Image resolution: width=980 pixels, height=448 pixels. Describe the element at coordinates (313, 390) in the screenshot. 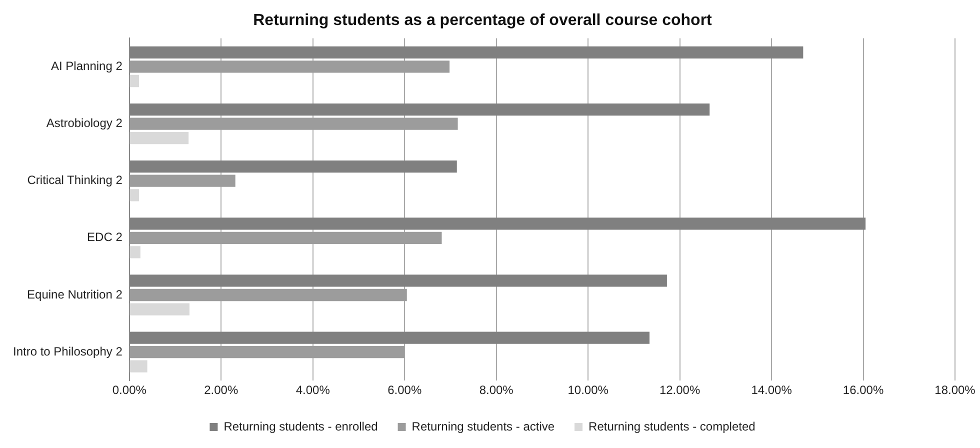

I see `x-tick-label: 4.00%` at that location.